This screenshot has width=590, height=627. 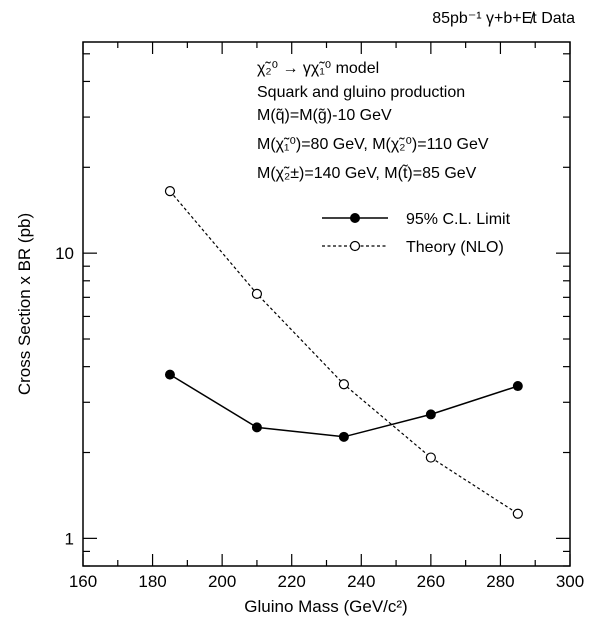 What do you see at coordinates (222, 581) in the screenshot?
I see `x-tick-label: 200` at bounding box center [222, 581].